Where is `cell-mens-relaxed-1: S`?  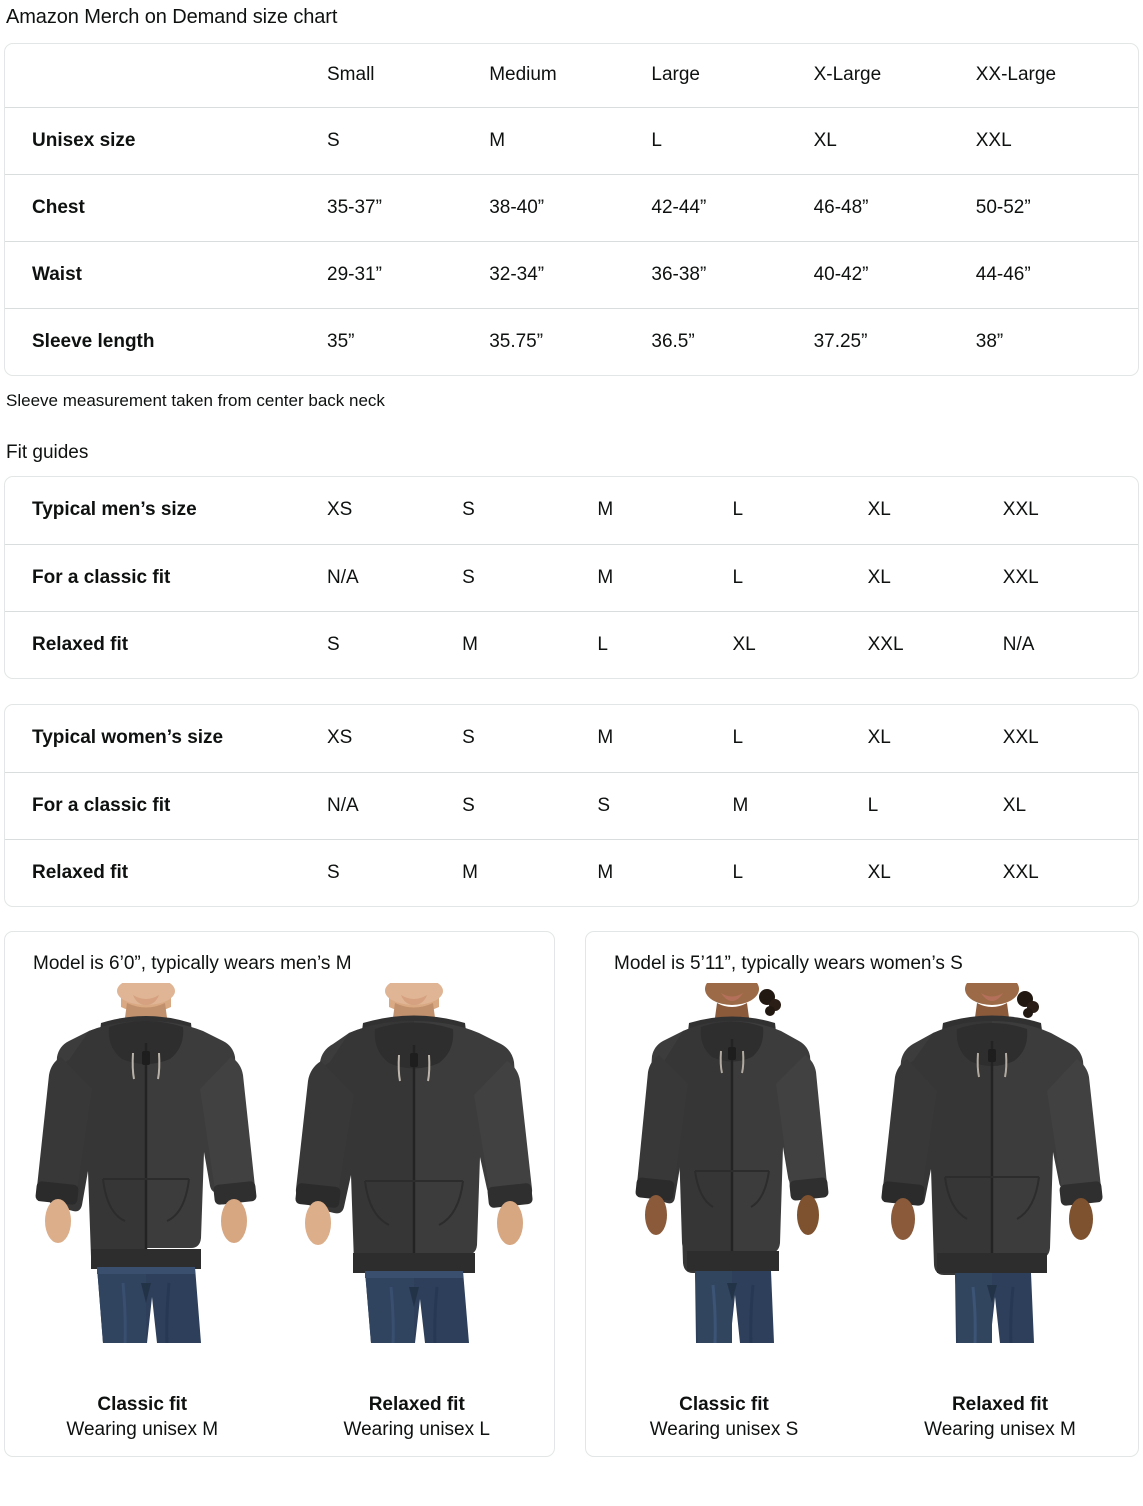 cell-mens-relaxed-1: S is located at coordinates (333, 644).